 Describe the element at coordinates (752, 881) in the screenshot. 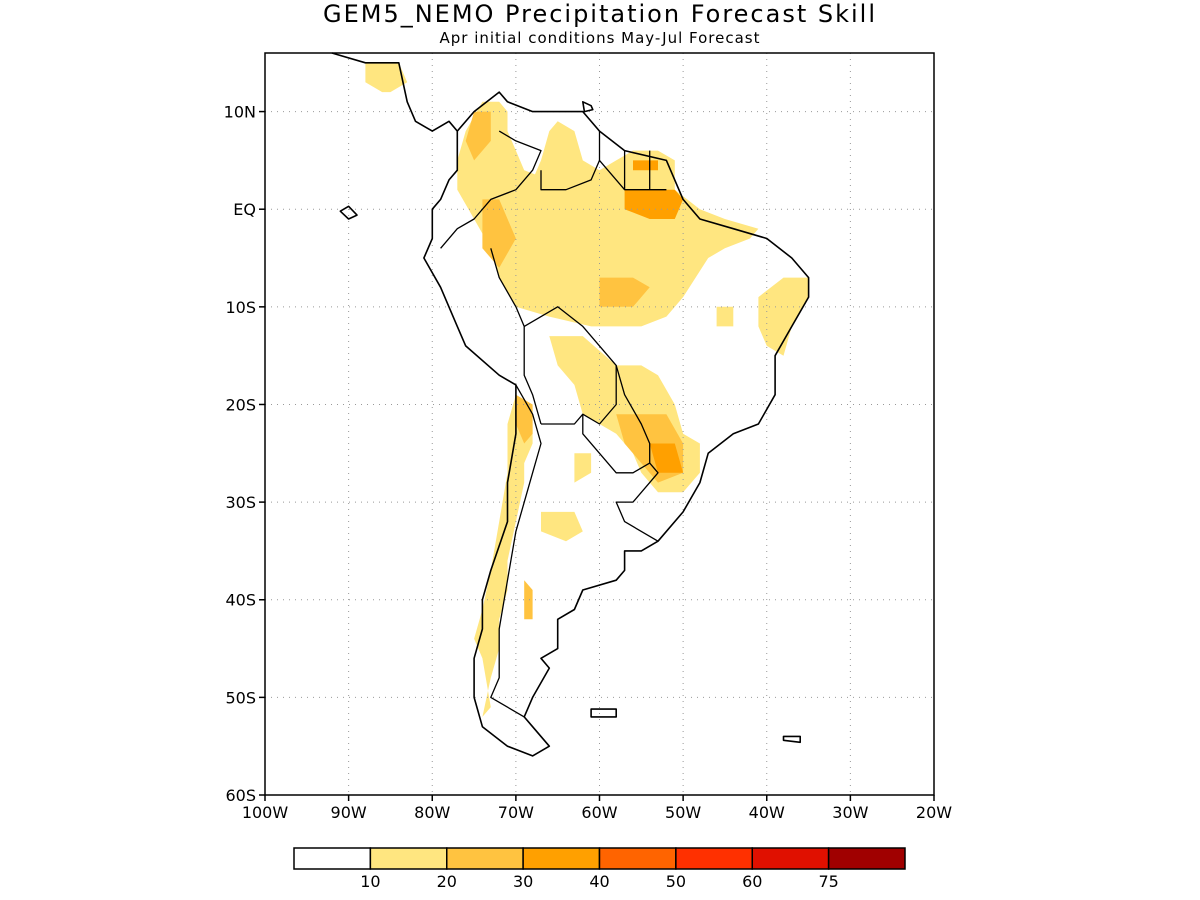

I see `colorbar-label: 60` at that location.